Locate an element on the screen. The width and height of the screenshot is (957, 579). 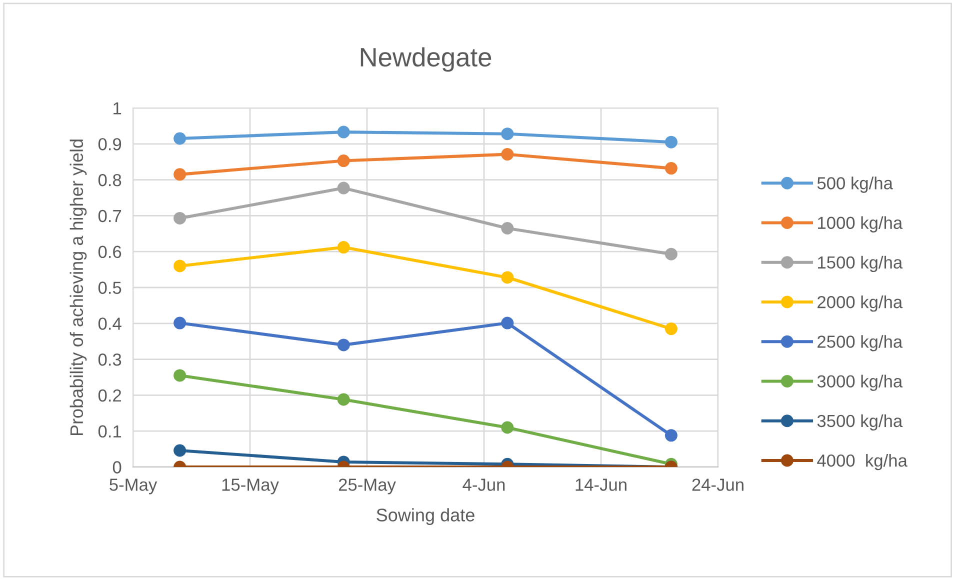
legend-label: 4000 kg/ha is located at coordinates (862, 462).